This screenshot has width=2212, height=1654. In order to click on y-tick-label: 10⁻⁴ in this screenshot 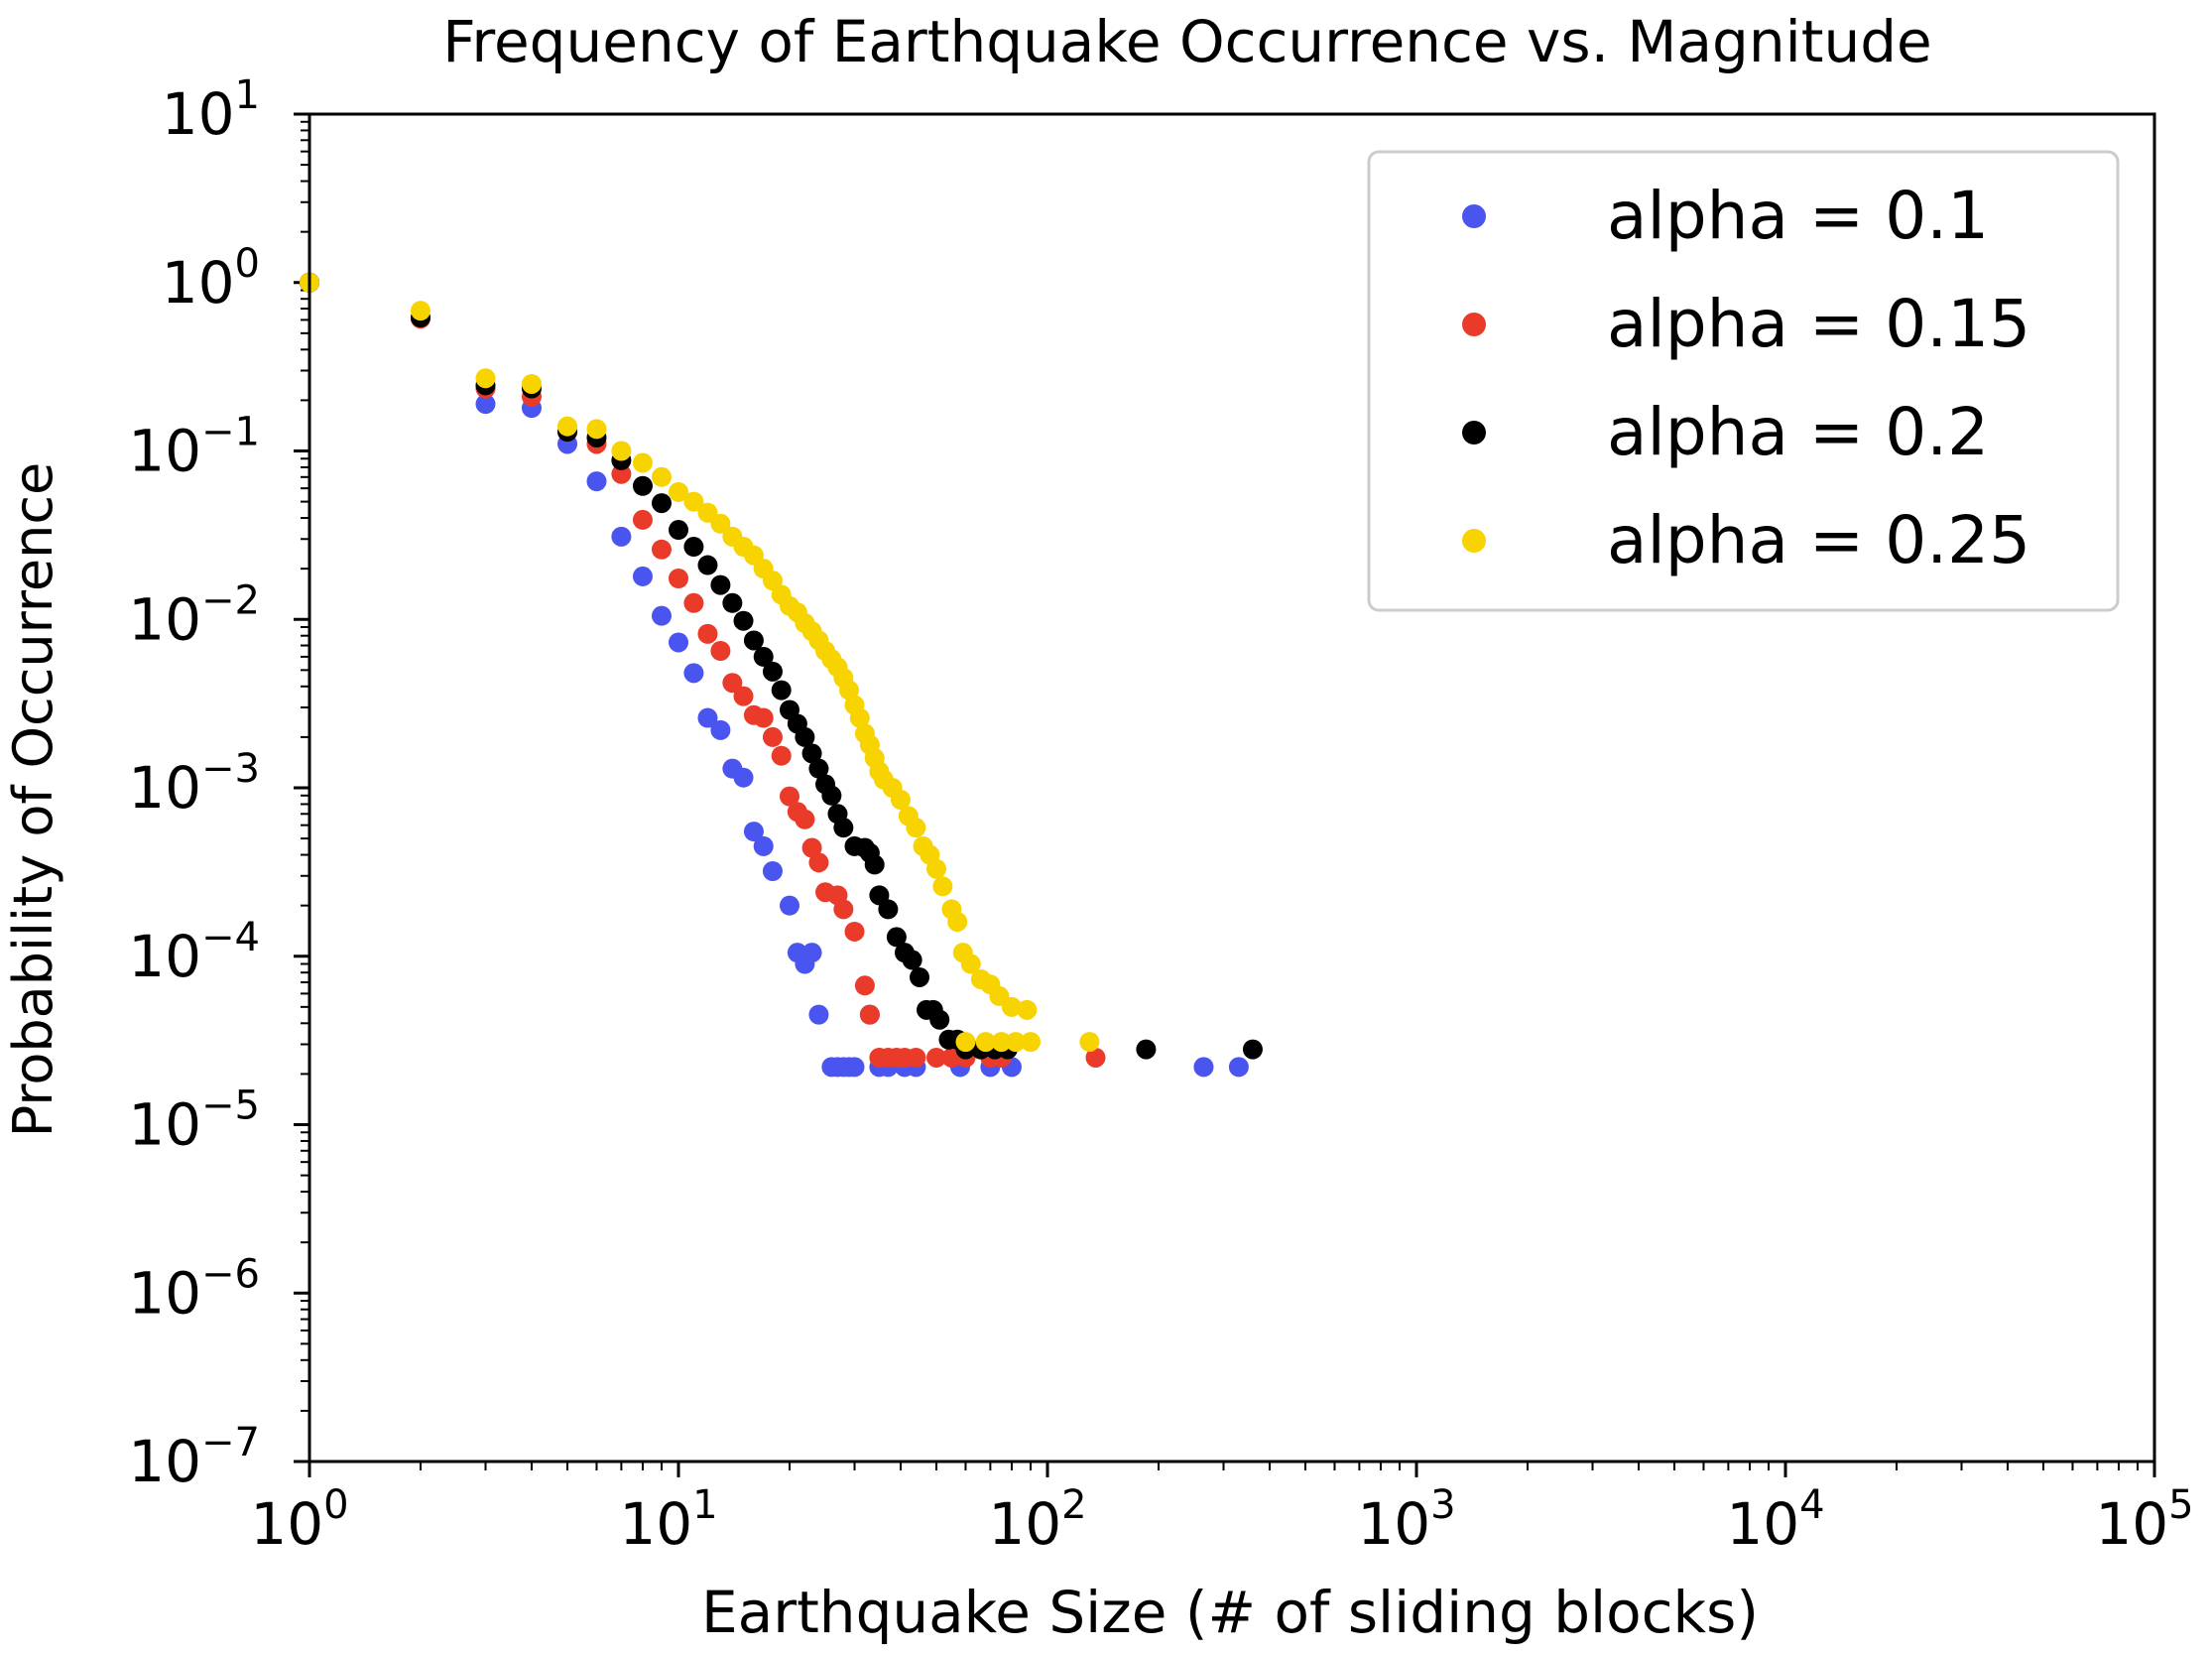, I will do `click(194, 952)`.